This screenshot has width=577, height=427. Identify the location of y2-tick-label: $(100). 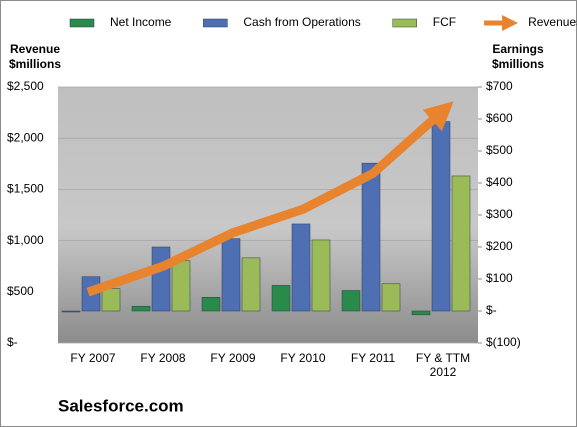
(503, 342).